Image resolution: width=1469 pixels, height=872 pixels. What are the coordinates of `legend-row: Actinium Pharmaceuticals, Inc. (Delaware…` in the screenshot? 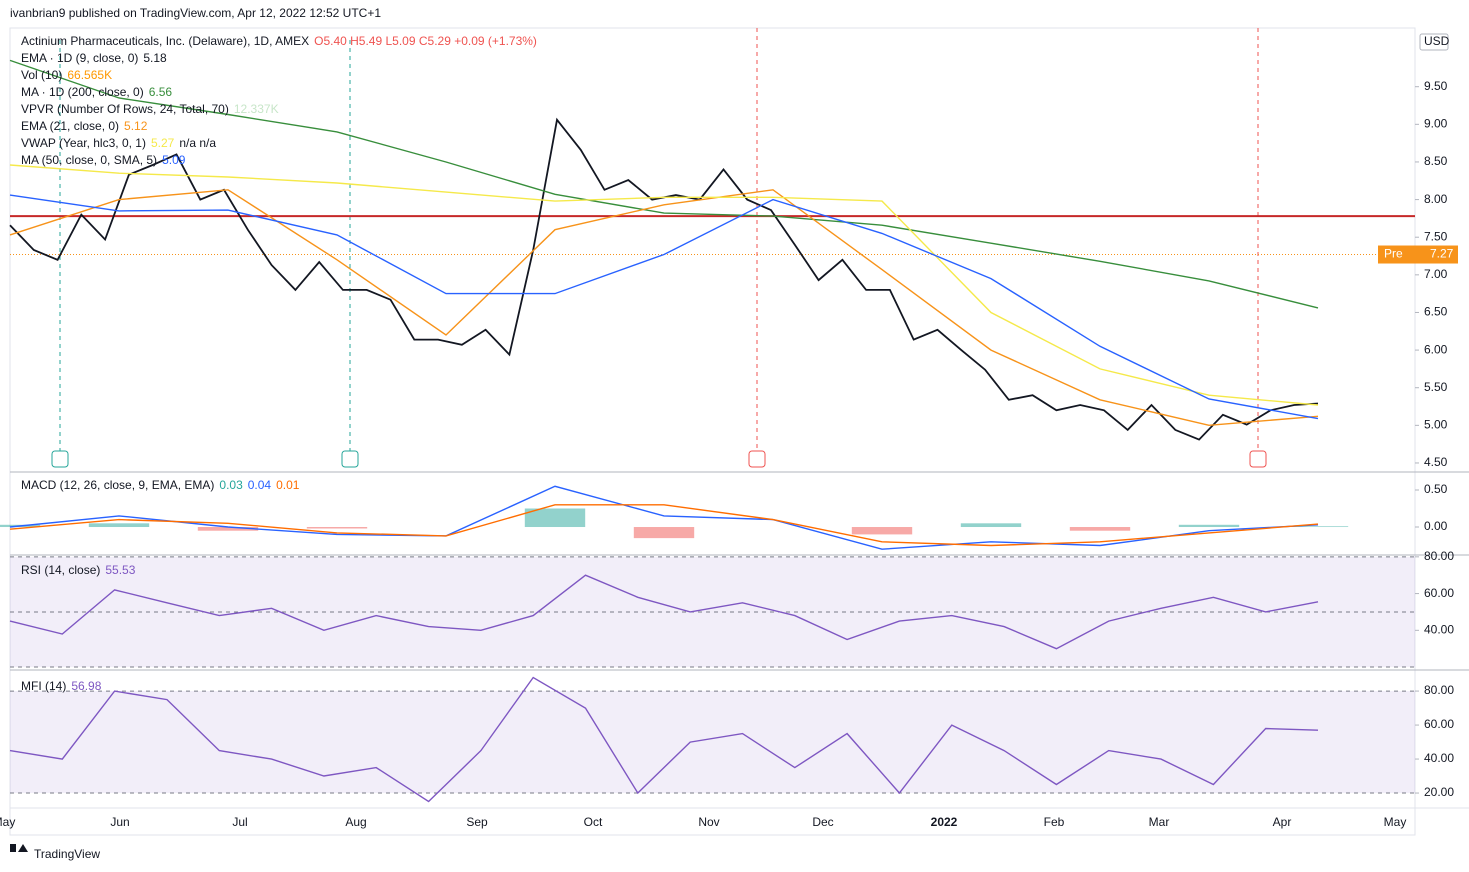 It's located at (279, 41).